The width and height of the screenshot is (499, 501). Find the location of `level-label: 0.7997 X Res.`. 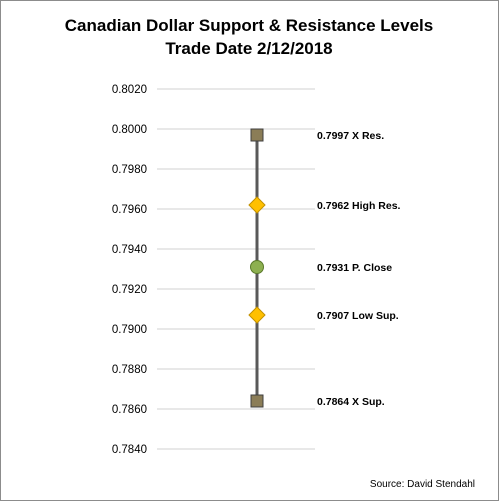

level-label: 0.7997 X Res. is located at coordinates (350, 136).